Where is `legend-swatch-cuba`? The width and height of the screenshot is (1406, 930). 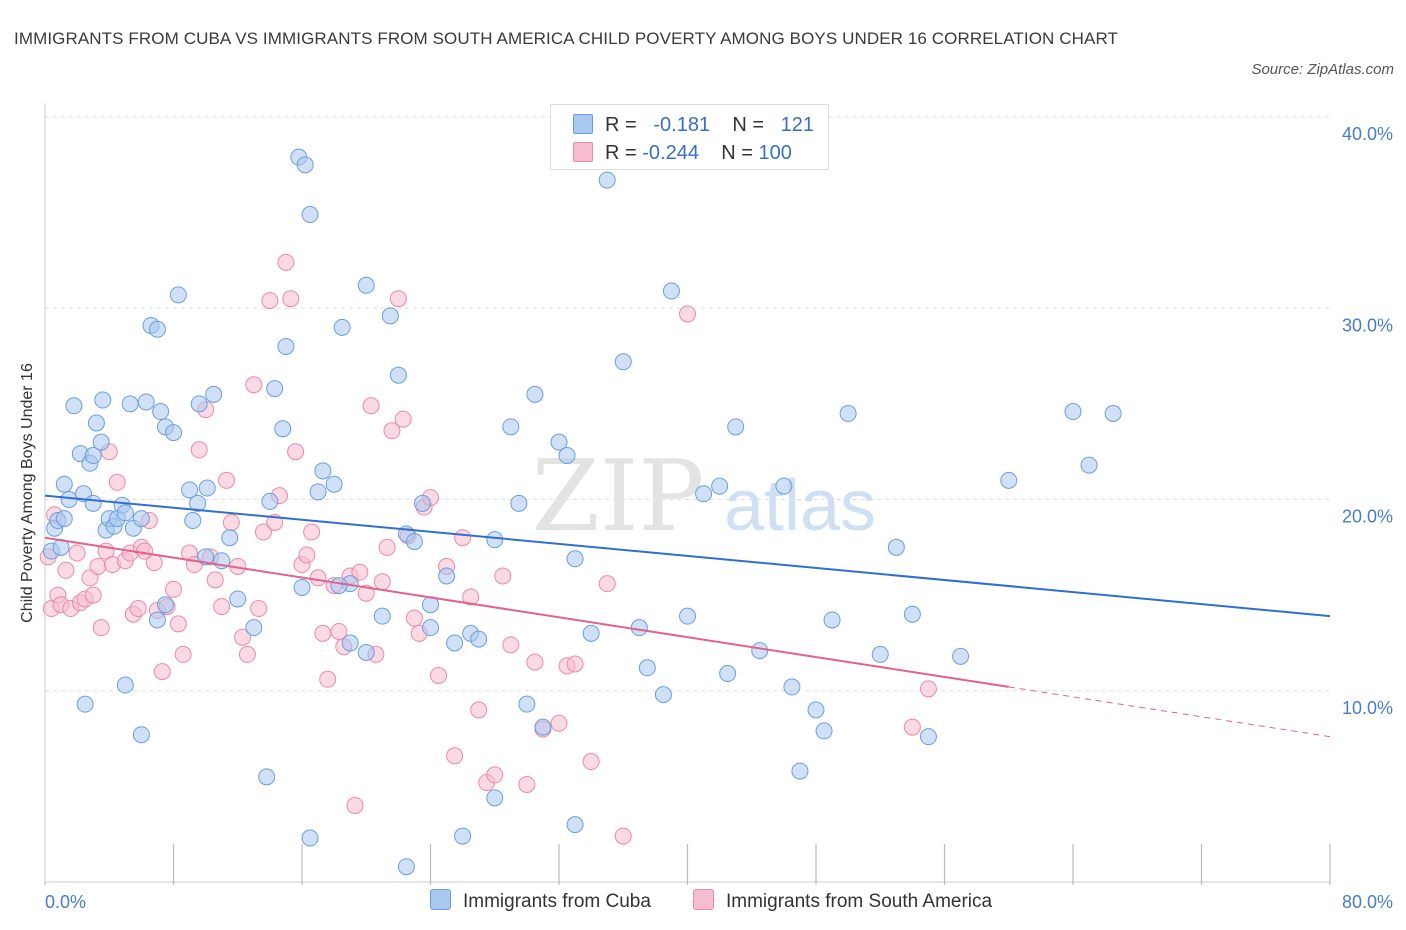 legend-swatch-cuba is located at coordinates (583, 124).